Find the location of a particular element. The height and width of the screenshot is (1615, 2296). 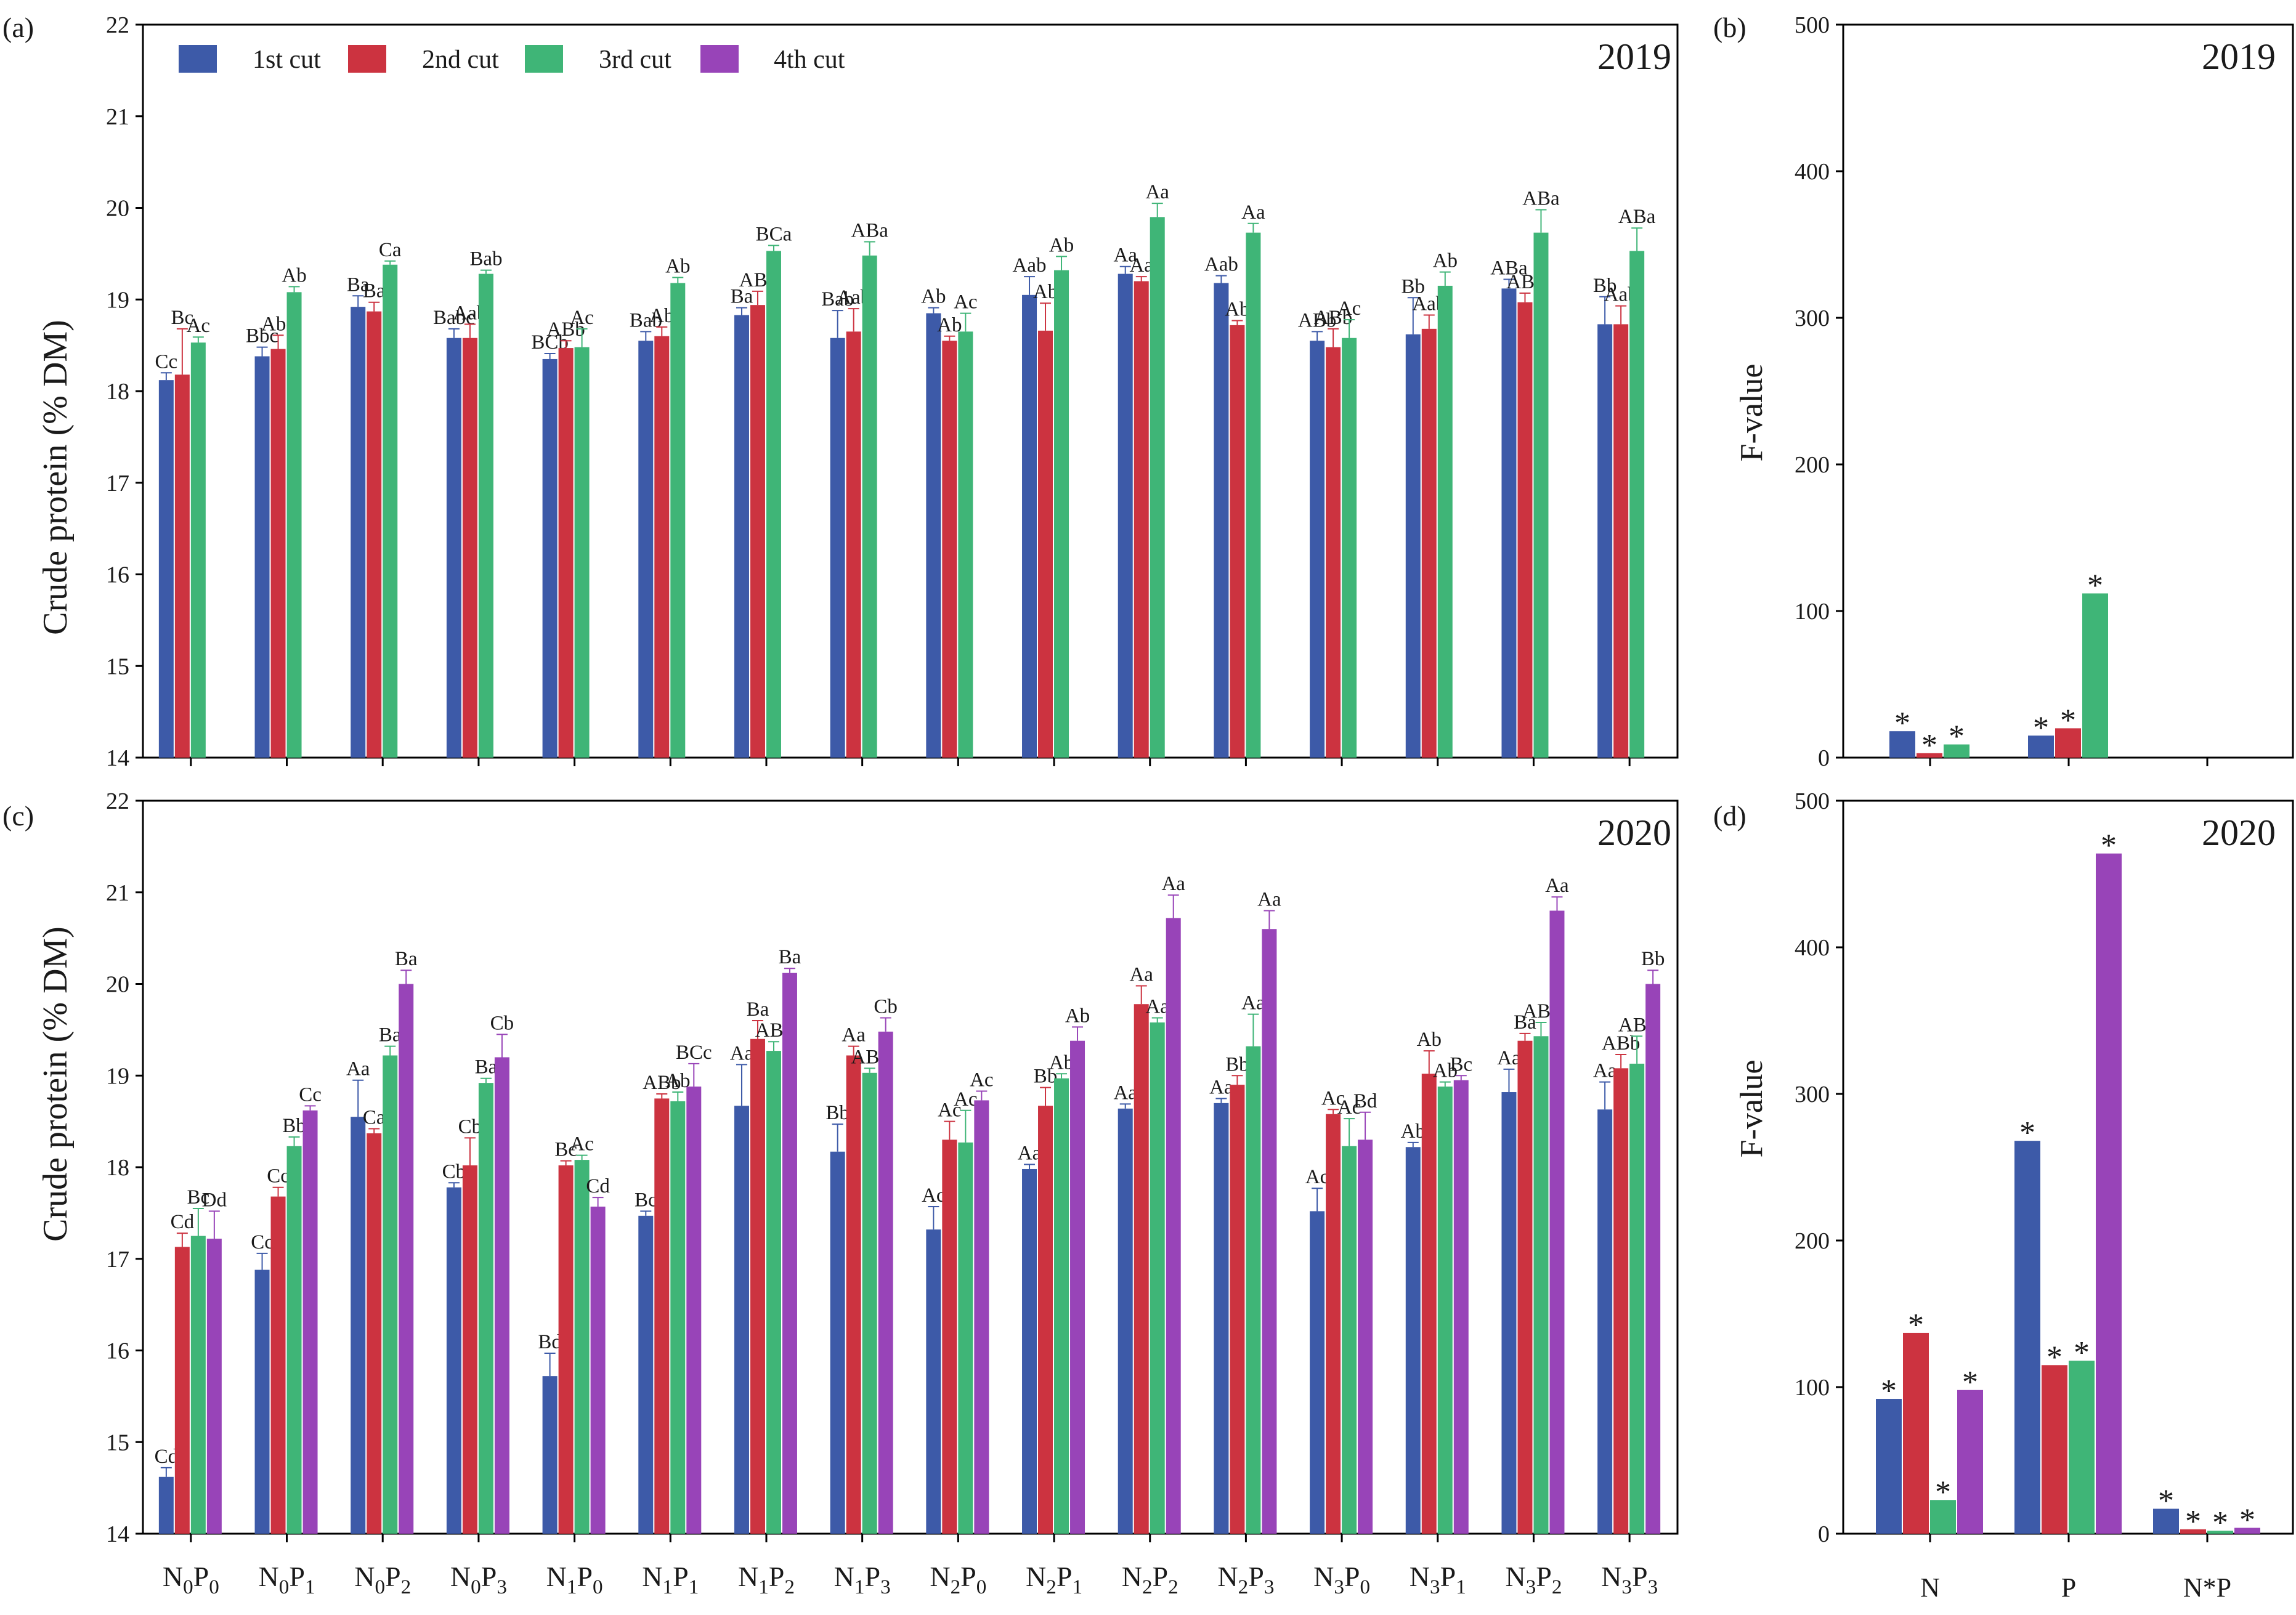

y-tick-label: 17 is located at coordinates (118, 1260).